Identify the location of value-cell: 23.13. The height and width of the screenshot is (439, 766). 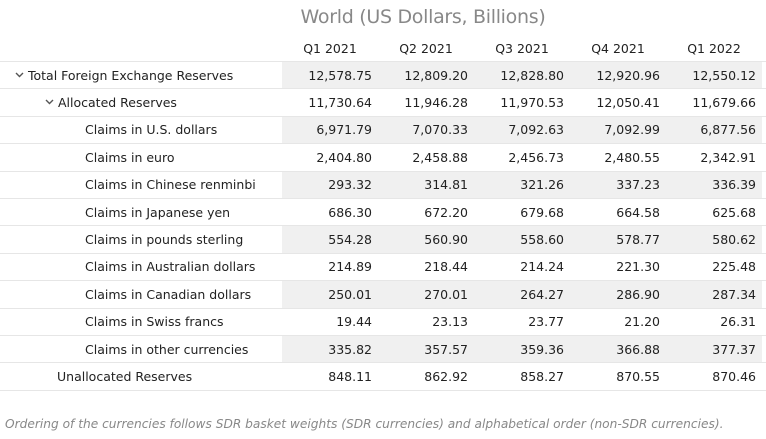
(450, 322).